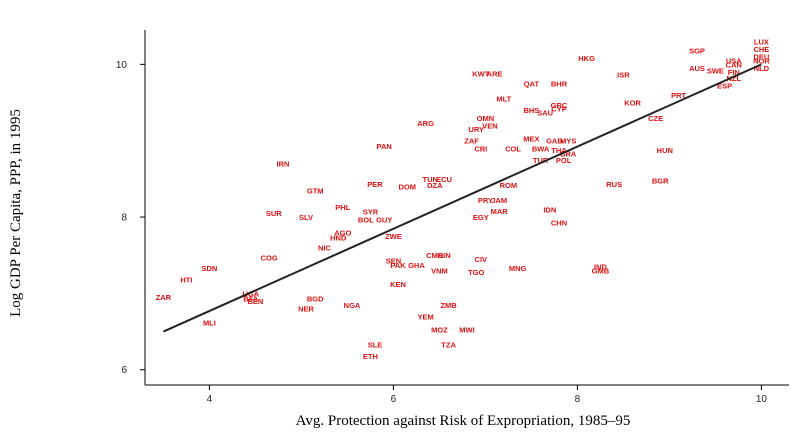 The width and height of the screenshot is (791, 435). Describe the element at coordinates (471, 141) in the screenshot. I see `point-zaf: ZAF` at that location.